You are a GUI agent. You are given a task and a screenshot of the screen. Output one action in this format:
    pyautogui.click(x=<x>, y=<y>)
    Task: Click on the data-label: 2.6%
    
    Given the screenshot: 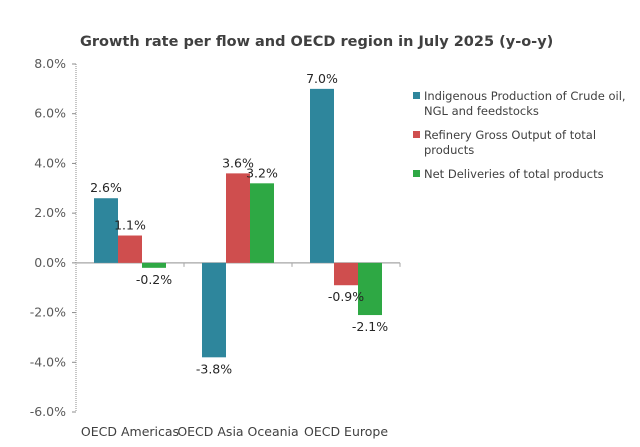 What is the action you would take?
    pyautogui.click(x=106, y=187)
    